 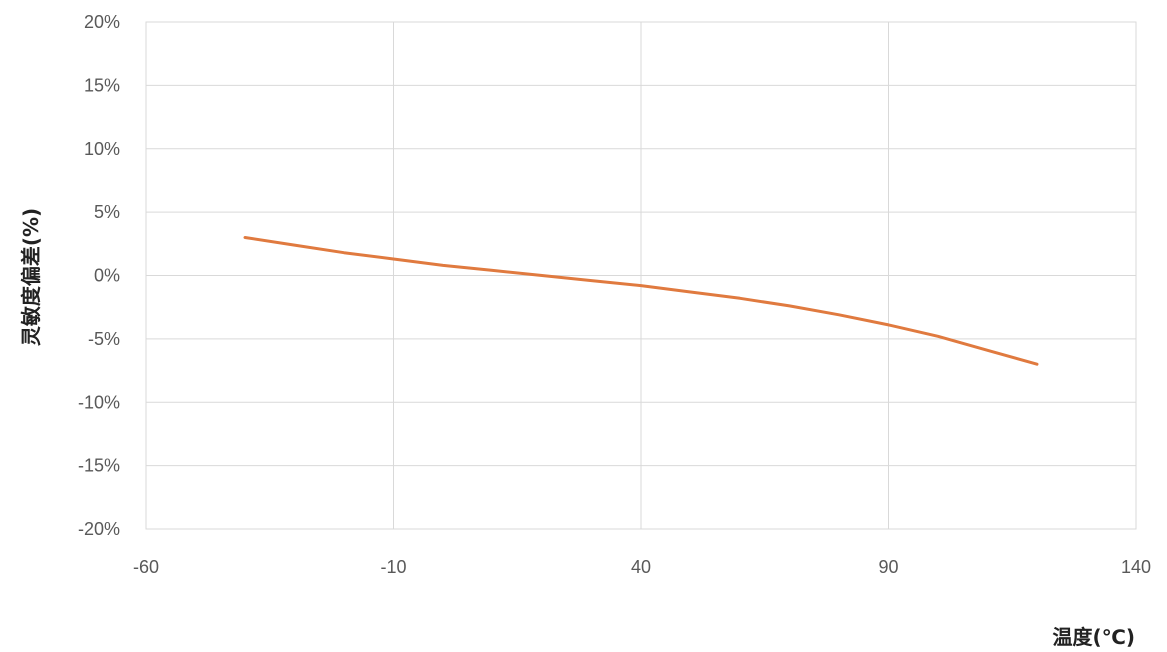 What do you see at coordinates (393, 567) in the screenshot?
I see `x-tick-label: -10` at bounding box center [393, 567].